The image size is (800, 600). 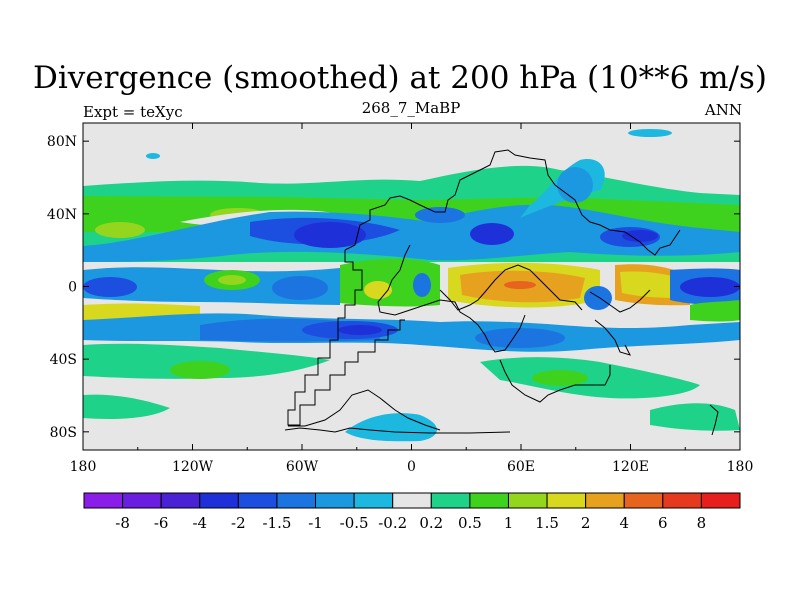 What do you see at coordinates (161, 523) in the screenshot?
I see `colorbar-label: -6` at bounding box center [161, 523].